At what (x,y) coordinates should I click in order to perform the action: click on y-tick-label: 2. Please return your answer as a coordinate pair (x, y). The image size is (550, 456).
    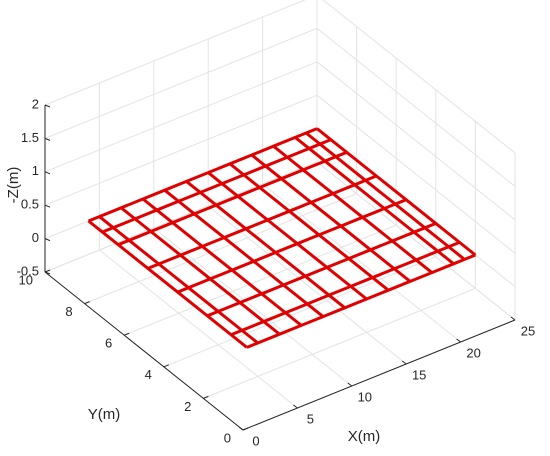
    Looking at the image, I should click on (187, 406).